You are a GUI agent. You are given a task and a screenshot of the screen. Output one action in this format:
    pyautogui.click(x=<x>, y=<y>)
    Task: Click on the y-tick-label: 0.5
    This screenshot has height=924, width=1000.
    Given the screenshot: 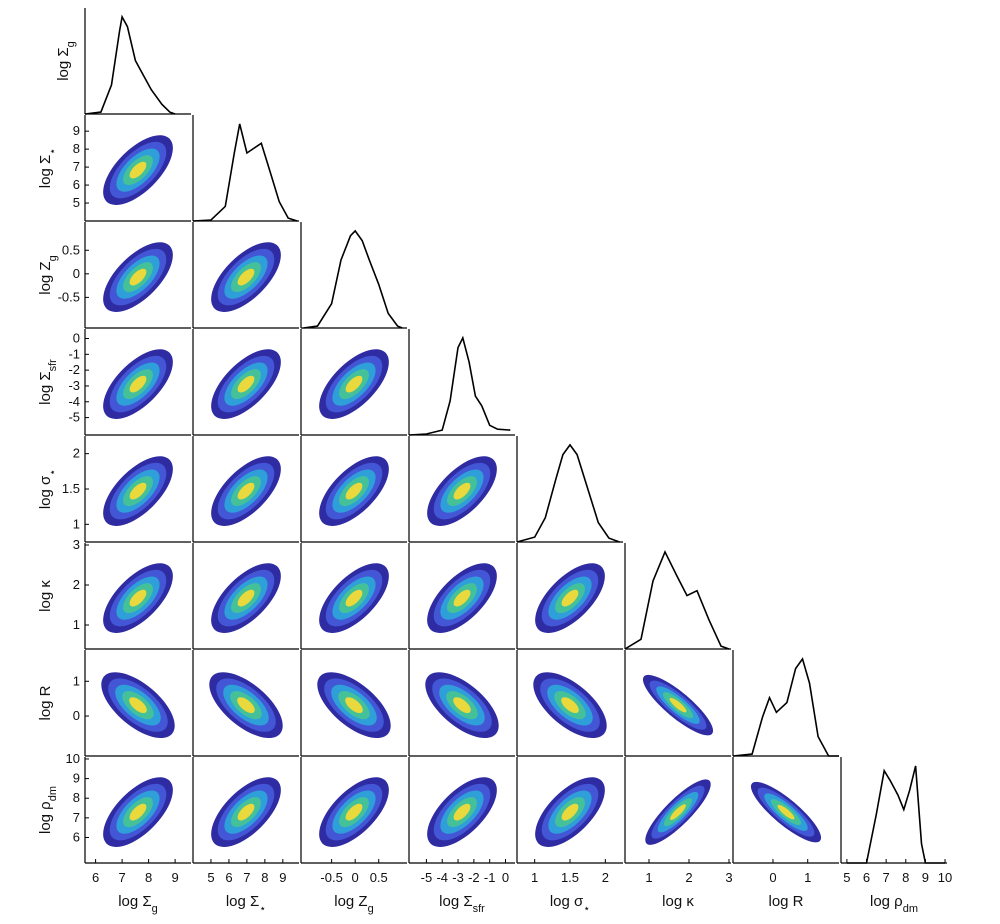 What is the action you would take?
    pyautogui.click(x=71, y=249)
    